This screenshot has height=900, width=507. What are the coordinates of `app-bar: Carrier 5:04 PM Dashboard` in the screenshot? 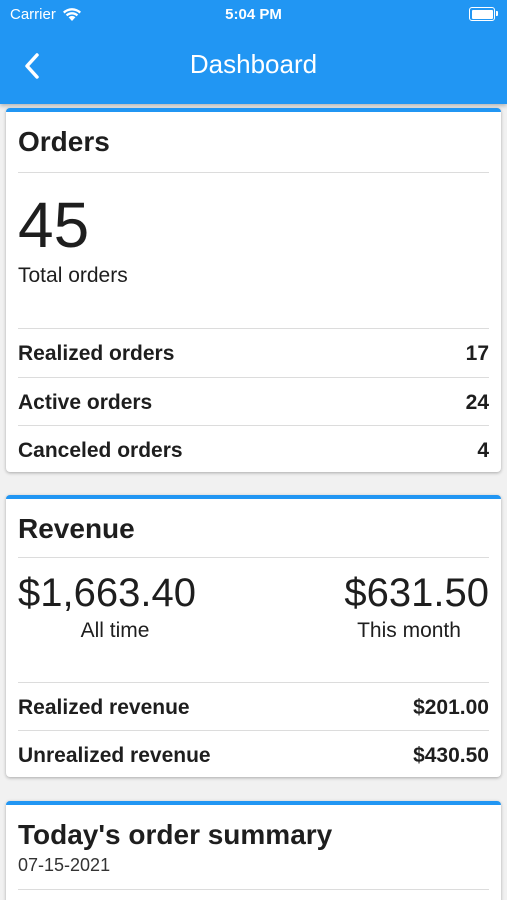 It's located at (253, 52).